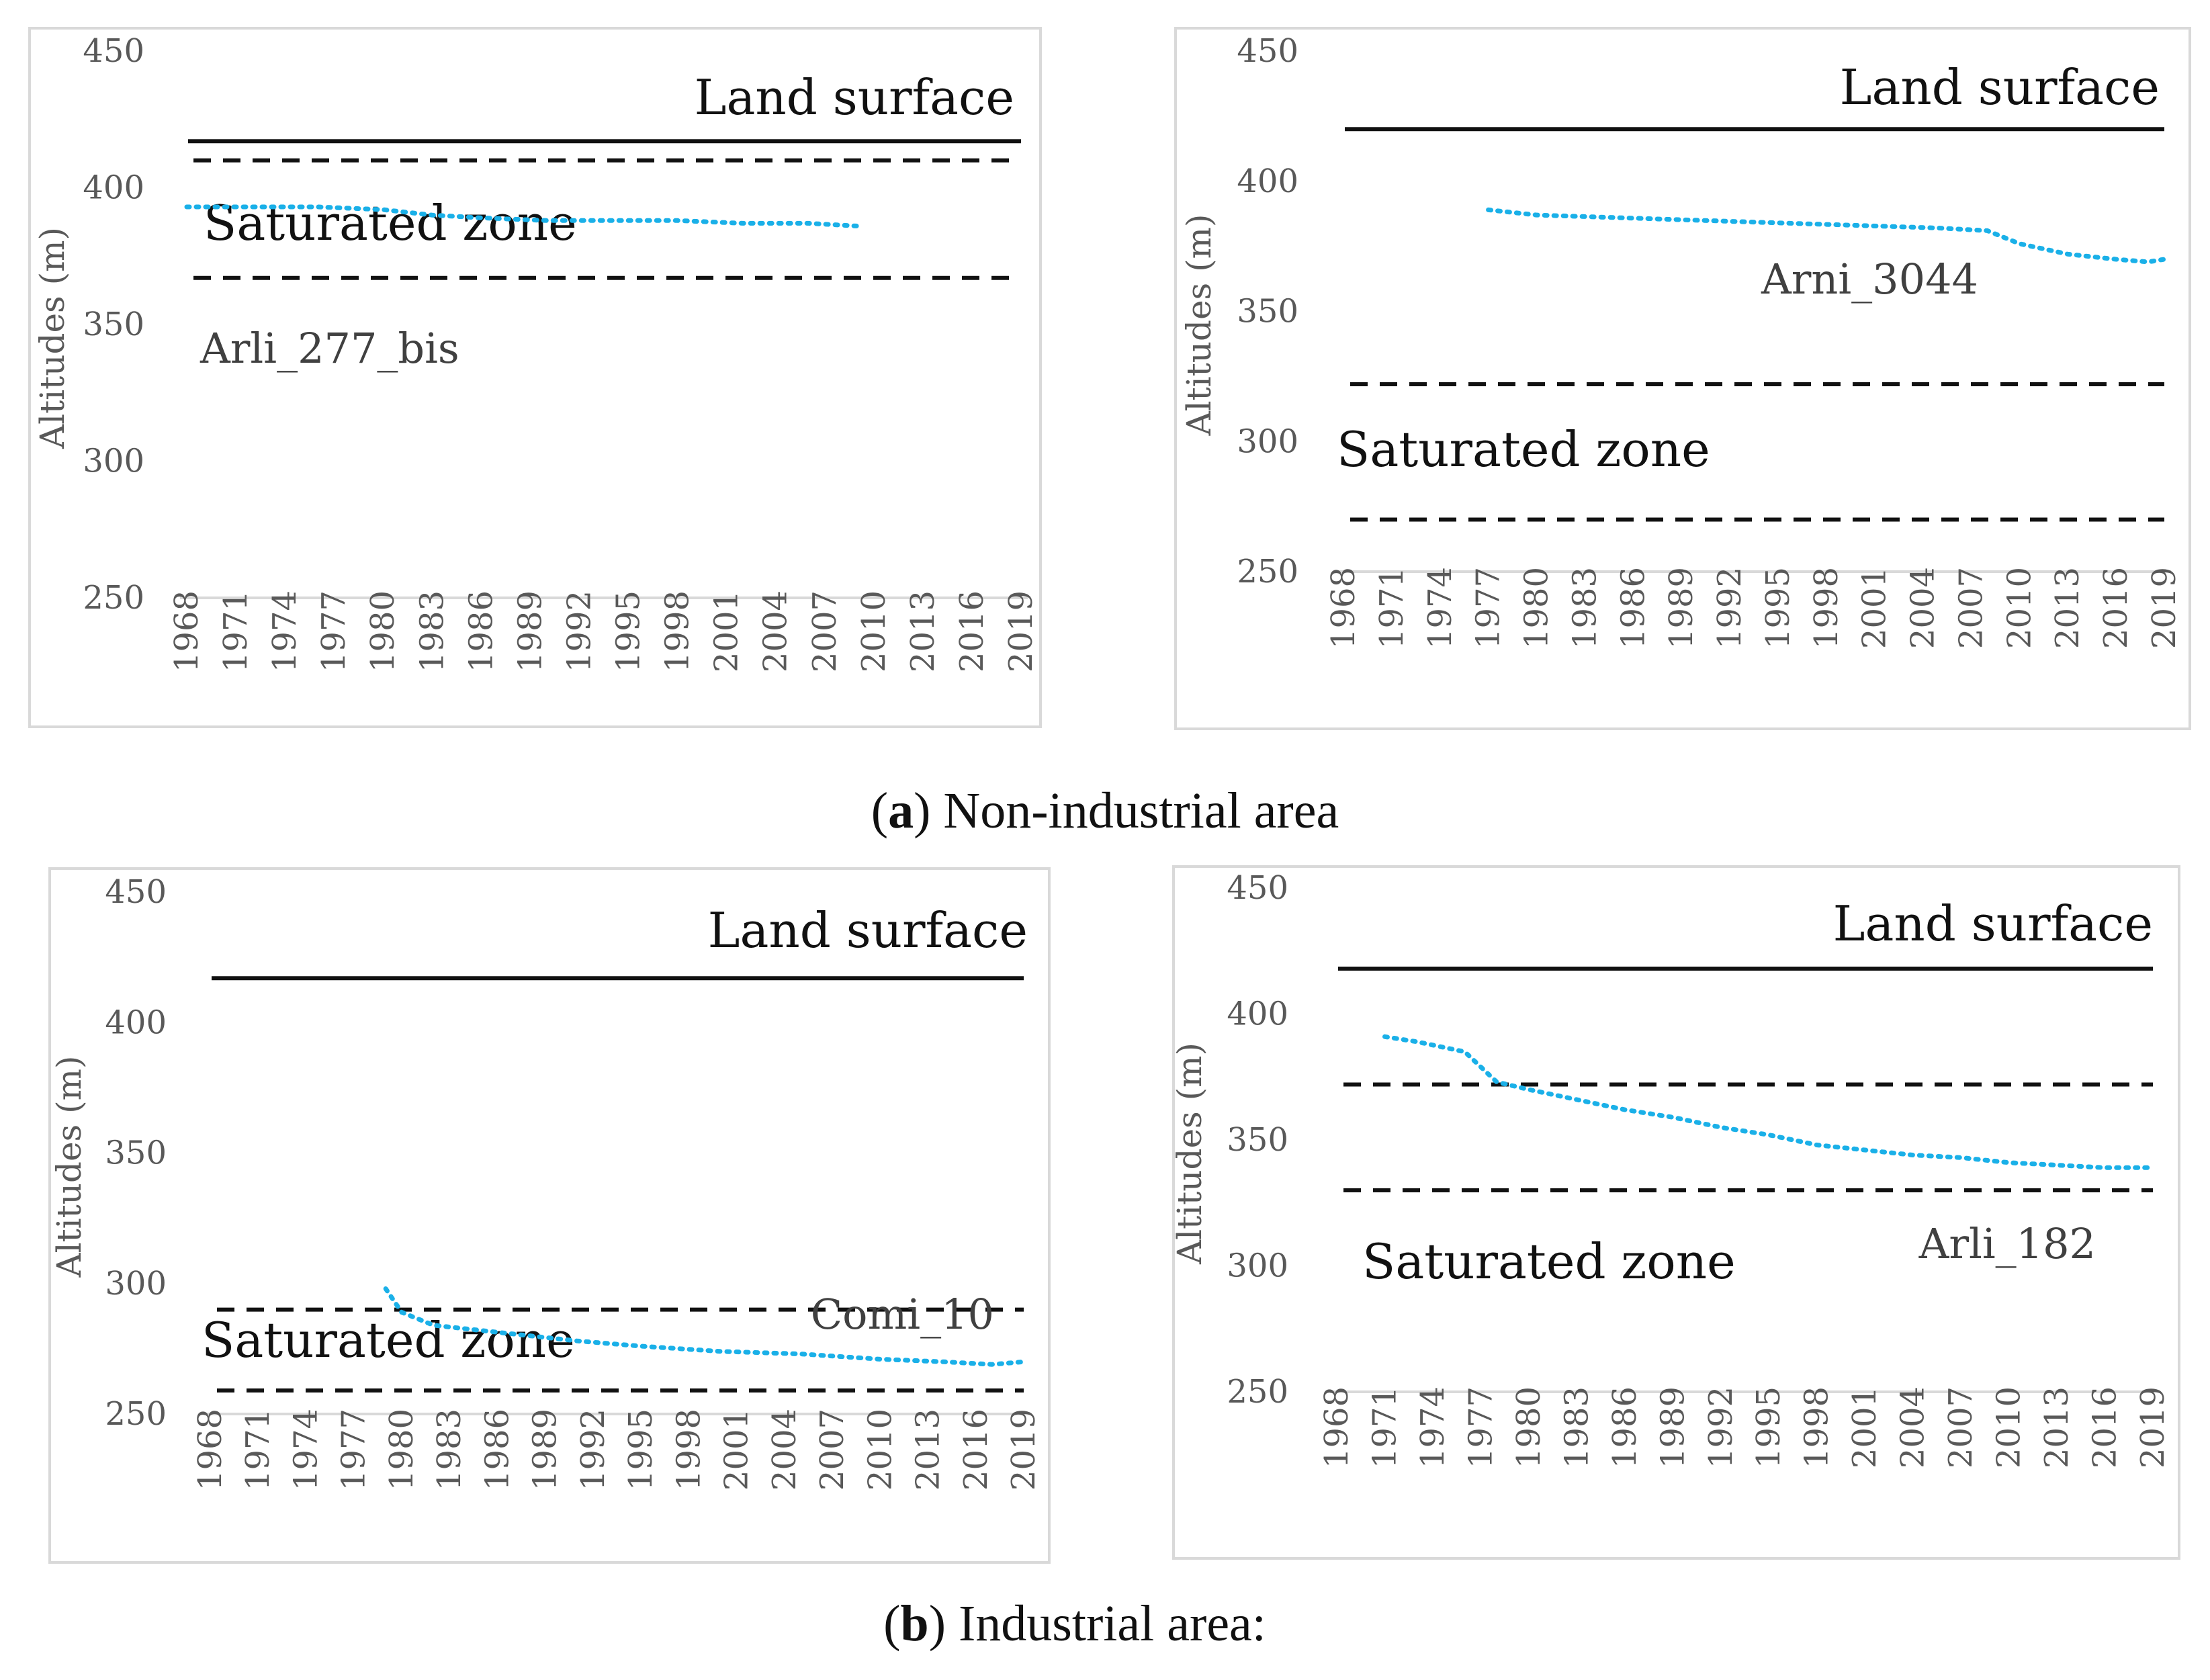 This screenshot has height=1680, width=2210. Describe the element at coordinates (1257, 1392) in the screenshot. I see `y-tick-label: 250` at that location.